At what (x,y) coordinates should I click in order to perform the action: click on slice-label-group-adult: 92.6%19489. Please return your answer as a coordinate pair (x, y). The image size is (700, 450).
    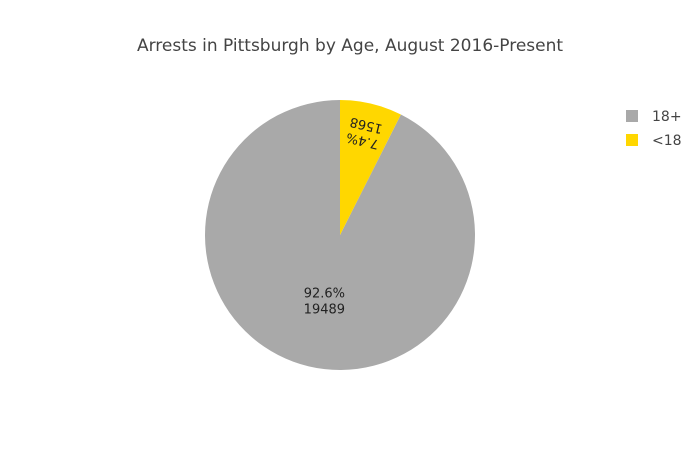
    Looking at the image, I should click on (324, 302).